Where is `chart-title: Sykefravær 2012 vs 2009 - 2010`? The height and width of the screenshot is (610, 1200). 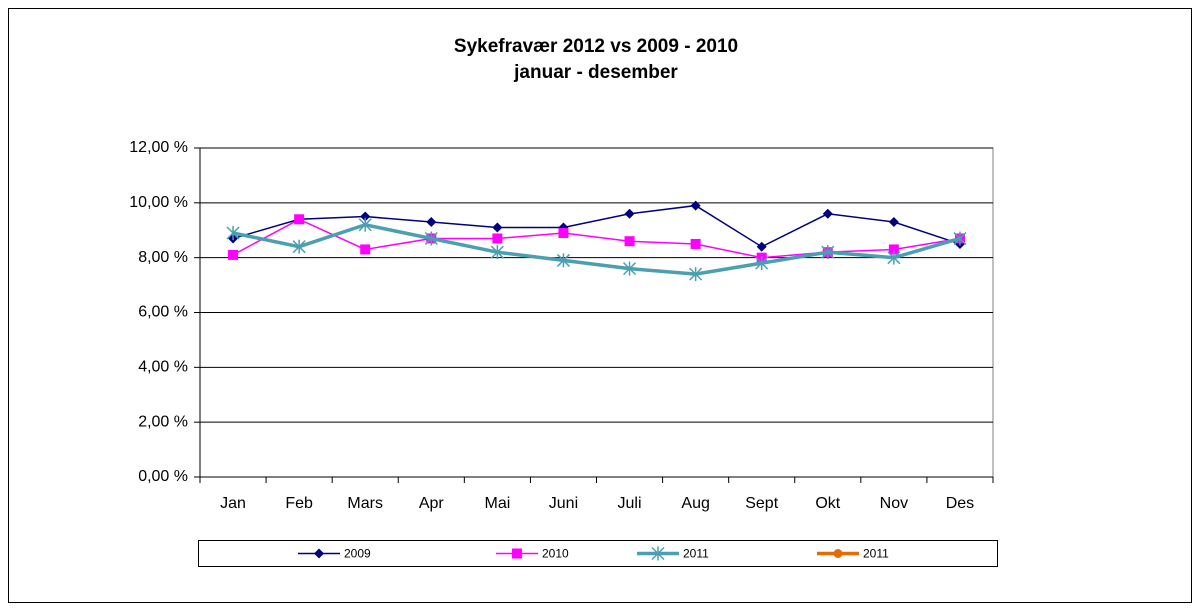
chart-title: Sykefravær 2012 vs 2009 - 2010 is located at coordinates (596, 46).